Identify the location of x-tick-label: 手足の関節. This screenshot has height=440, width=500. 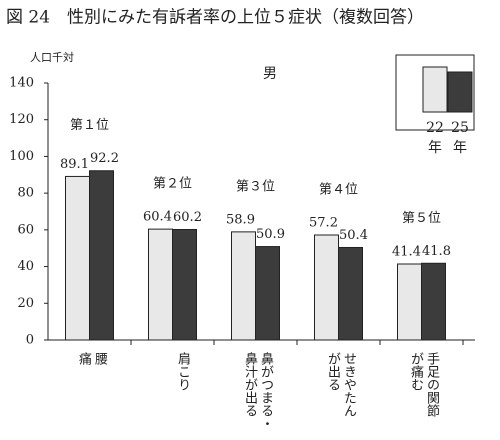
(432, 384).